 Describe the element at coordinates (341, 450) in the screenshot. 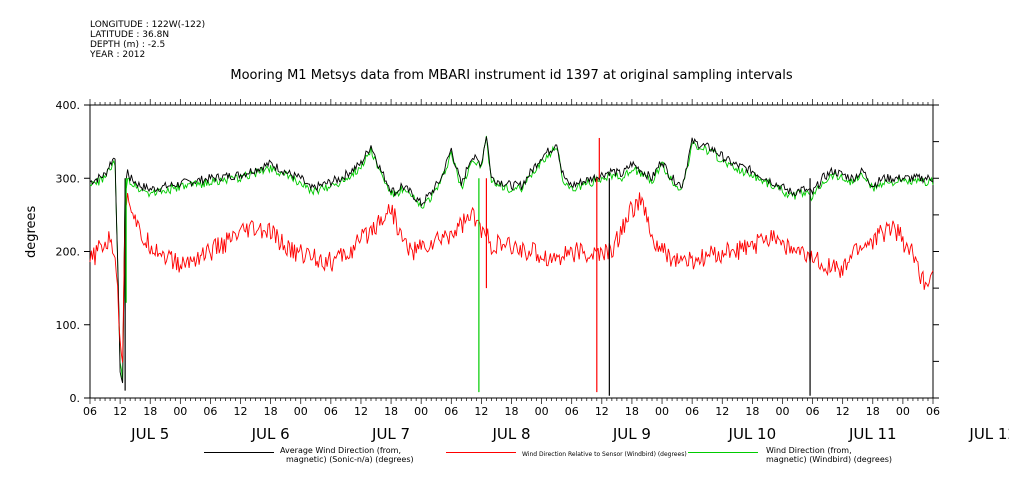

I see `legend-label-black-1: Average Wind Direction (from,` at that location.